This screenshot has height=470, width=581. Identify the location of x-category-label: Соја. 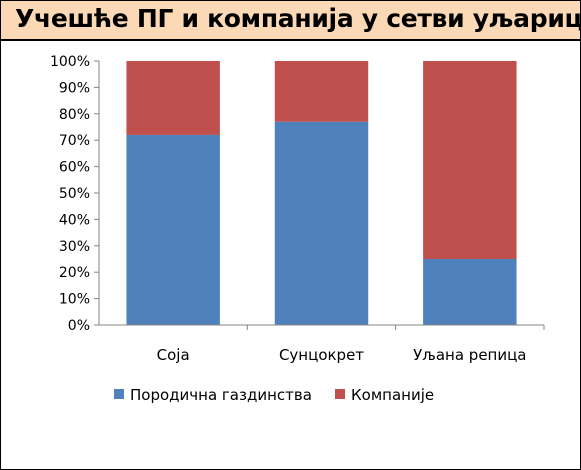
(173, 355).